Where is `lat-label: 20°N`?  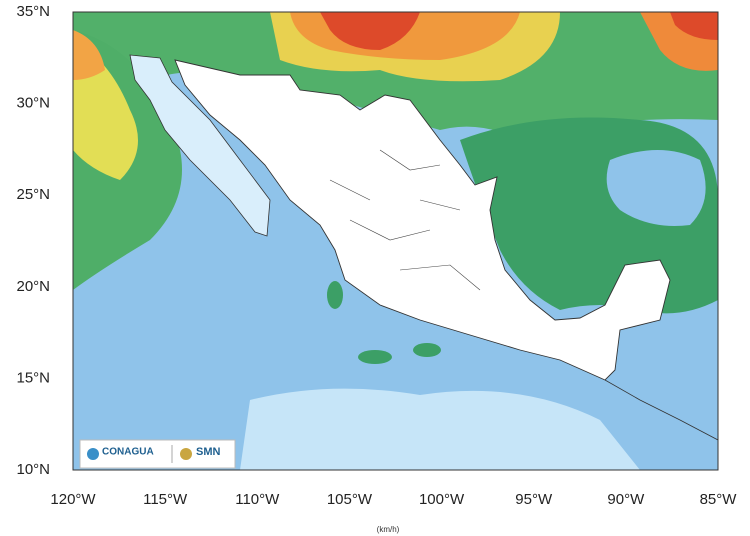
lat-label: 20°N is located at coordinates (33, 286).